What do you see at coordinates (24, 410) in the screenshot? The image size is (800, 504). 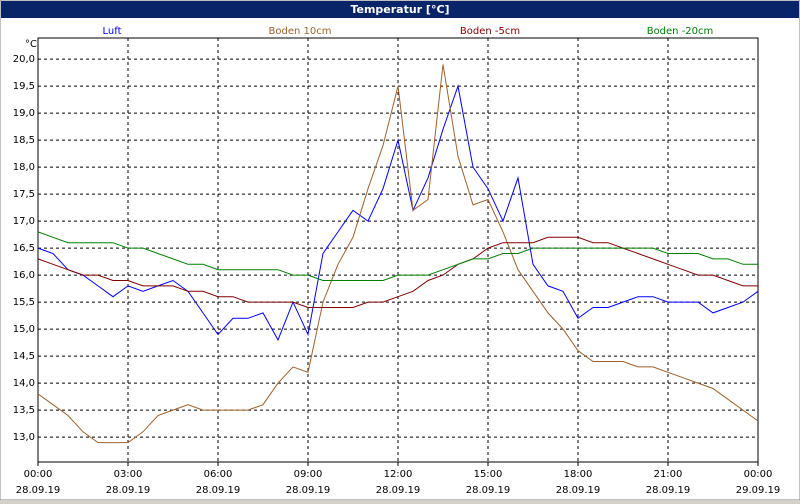 I see `y-tick-label: 13,5` at bounding box center [24, 410].